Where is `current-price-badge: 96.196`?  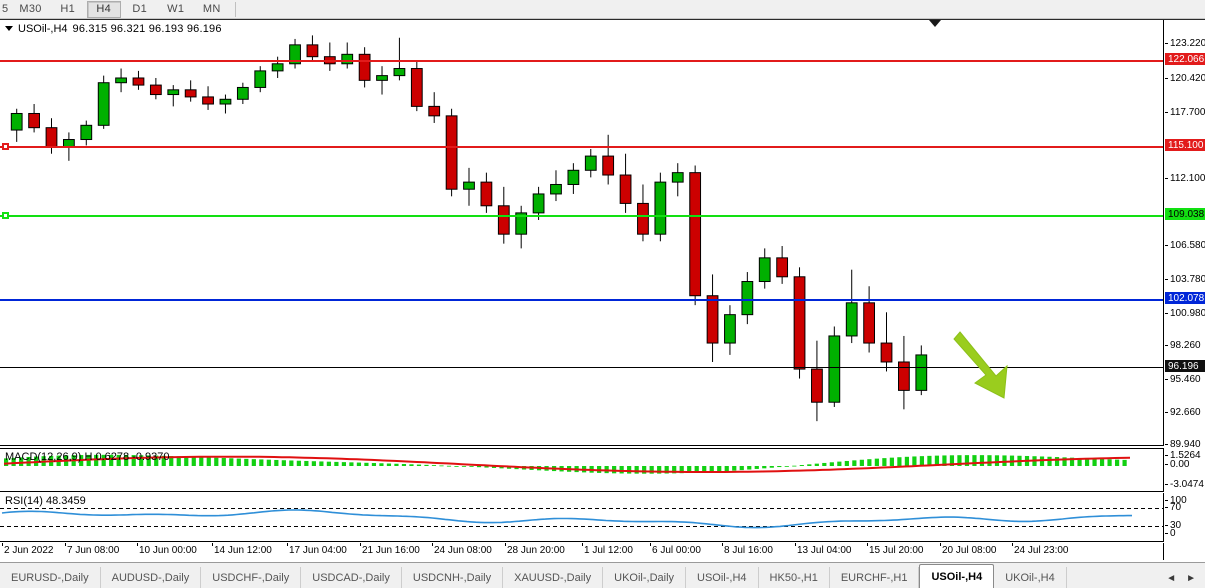
current-price-badge: 96.196 is located at coordinates (1185, 366).